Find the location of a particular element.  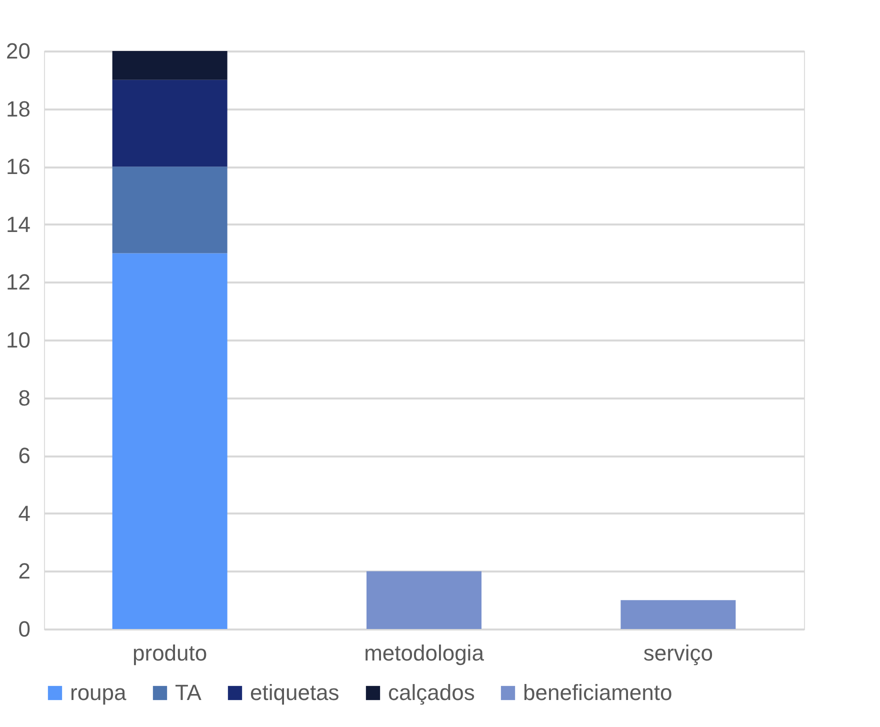

y-tick-label: 6 is located at coordinates (24, 455).